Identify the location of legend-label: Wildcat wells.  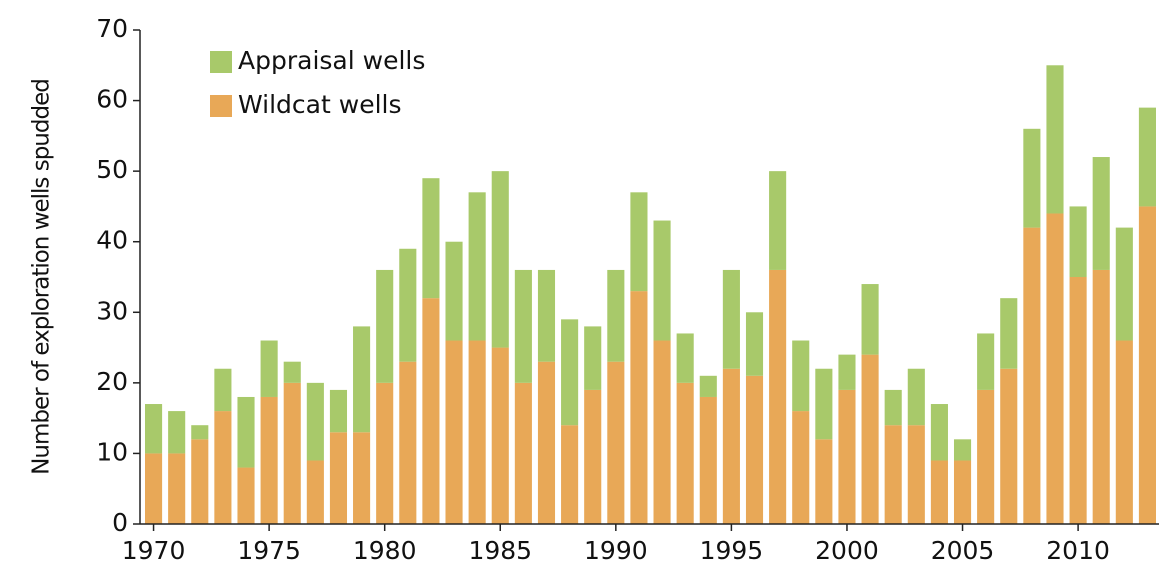
(320, 104).